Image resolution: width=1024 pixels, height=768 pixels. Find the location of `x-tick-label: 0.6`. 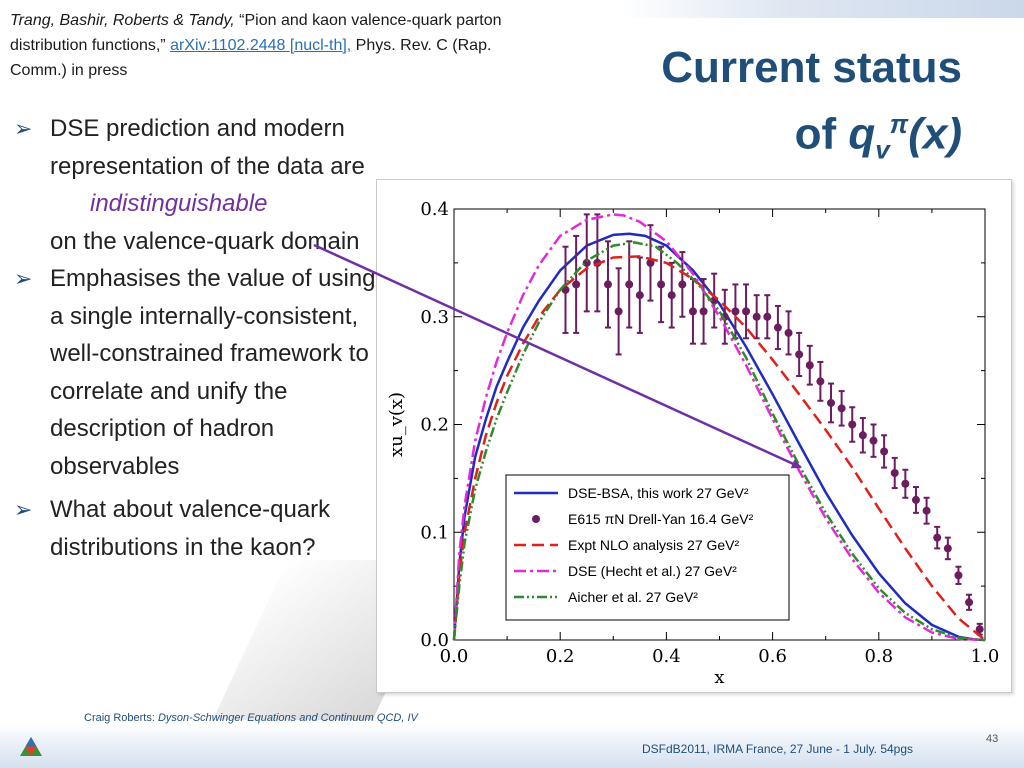

x-tick-label: 0.6 is located at coordinates (772, 656).